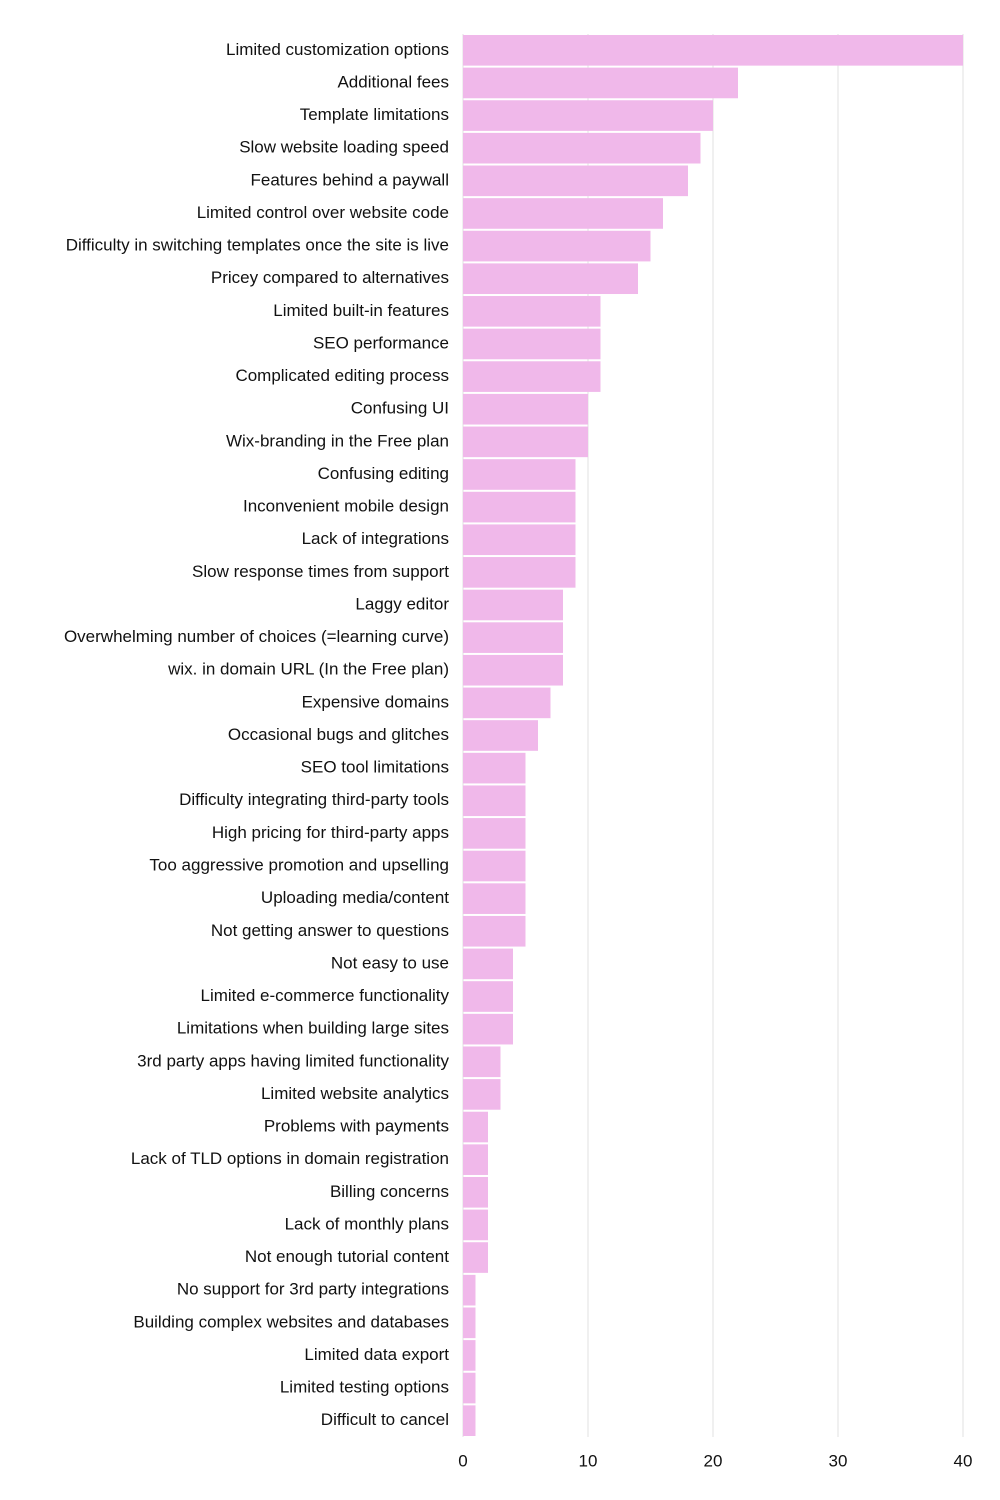 Image resolution: width=1000 pixels, height=1500 pixels. What do you see at coordinates (313, 1028) in the screenshot?
I see `category-label: Limitations when building large sites` at bounding box center [313, 1028].